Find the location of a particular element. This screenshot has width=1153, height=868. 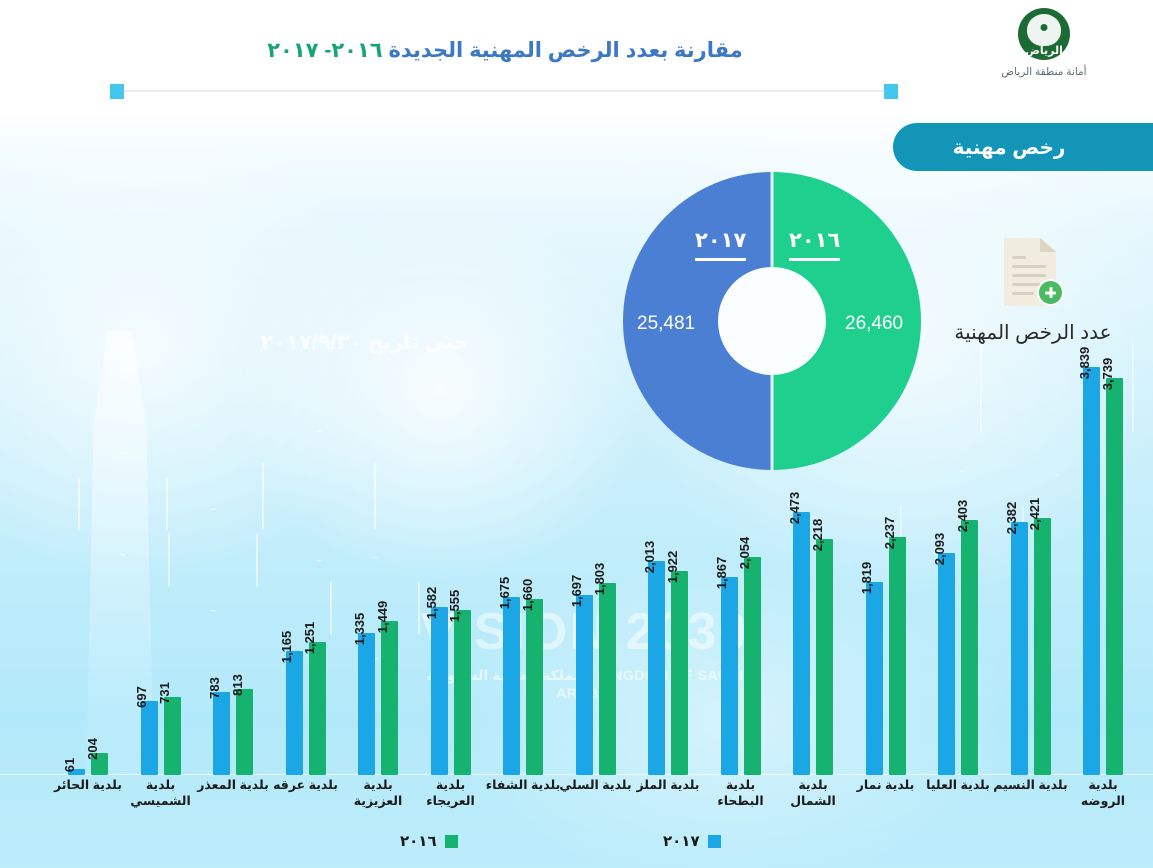

category-label: بلدية الشميسي is located at coordinates (160, 793).